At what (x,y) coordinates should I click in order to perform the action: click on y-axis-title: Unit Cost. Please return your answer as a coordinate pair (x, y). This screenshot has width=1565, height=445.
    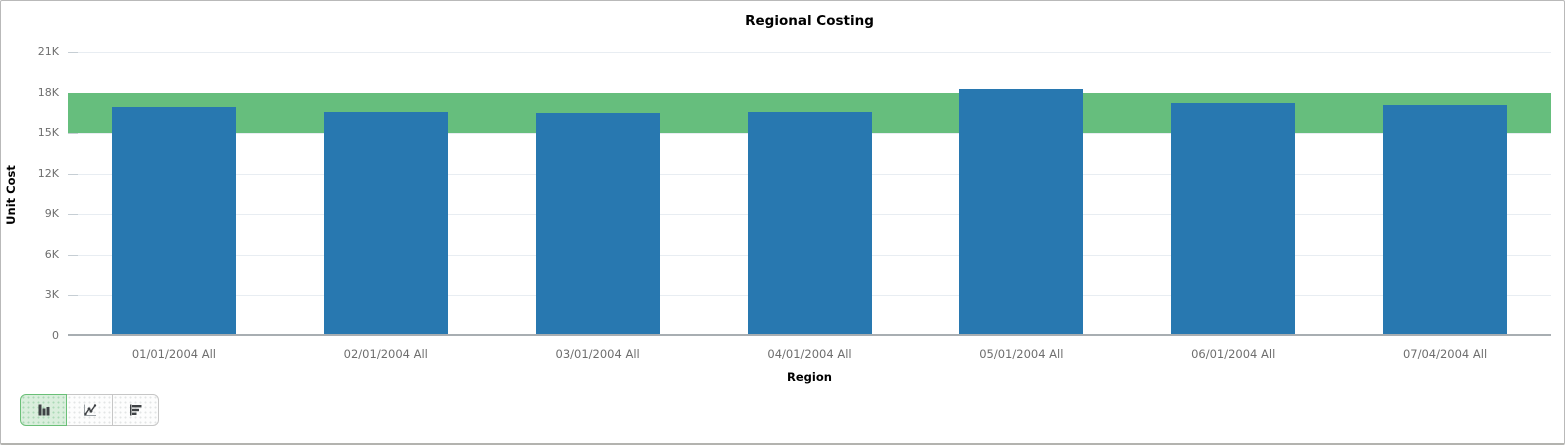
    Looking at the image, I should click on (11, 195).